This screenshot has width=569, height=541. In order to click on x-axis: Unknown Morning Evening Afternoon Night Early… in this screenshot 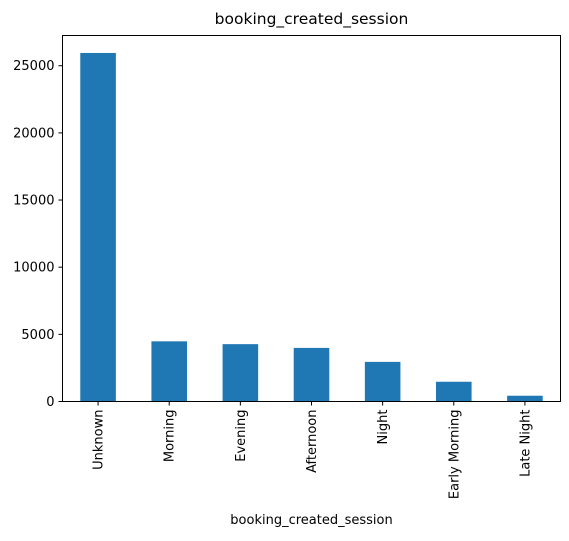, I will do `click(312, 450)`.